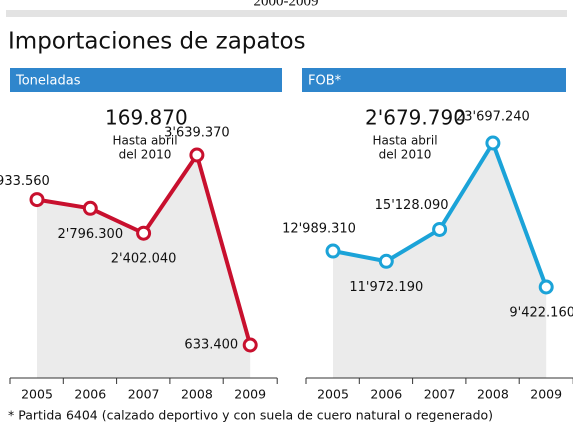 The image size is (573, 428). What do you see at coordinates (211, 345) in the screenshot?
I see `value-label: 633.400` at bounding box center [211, 345].